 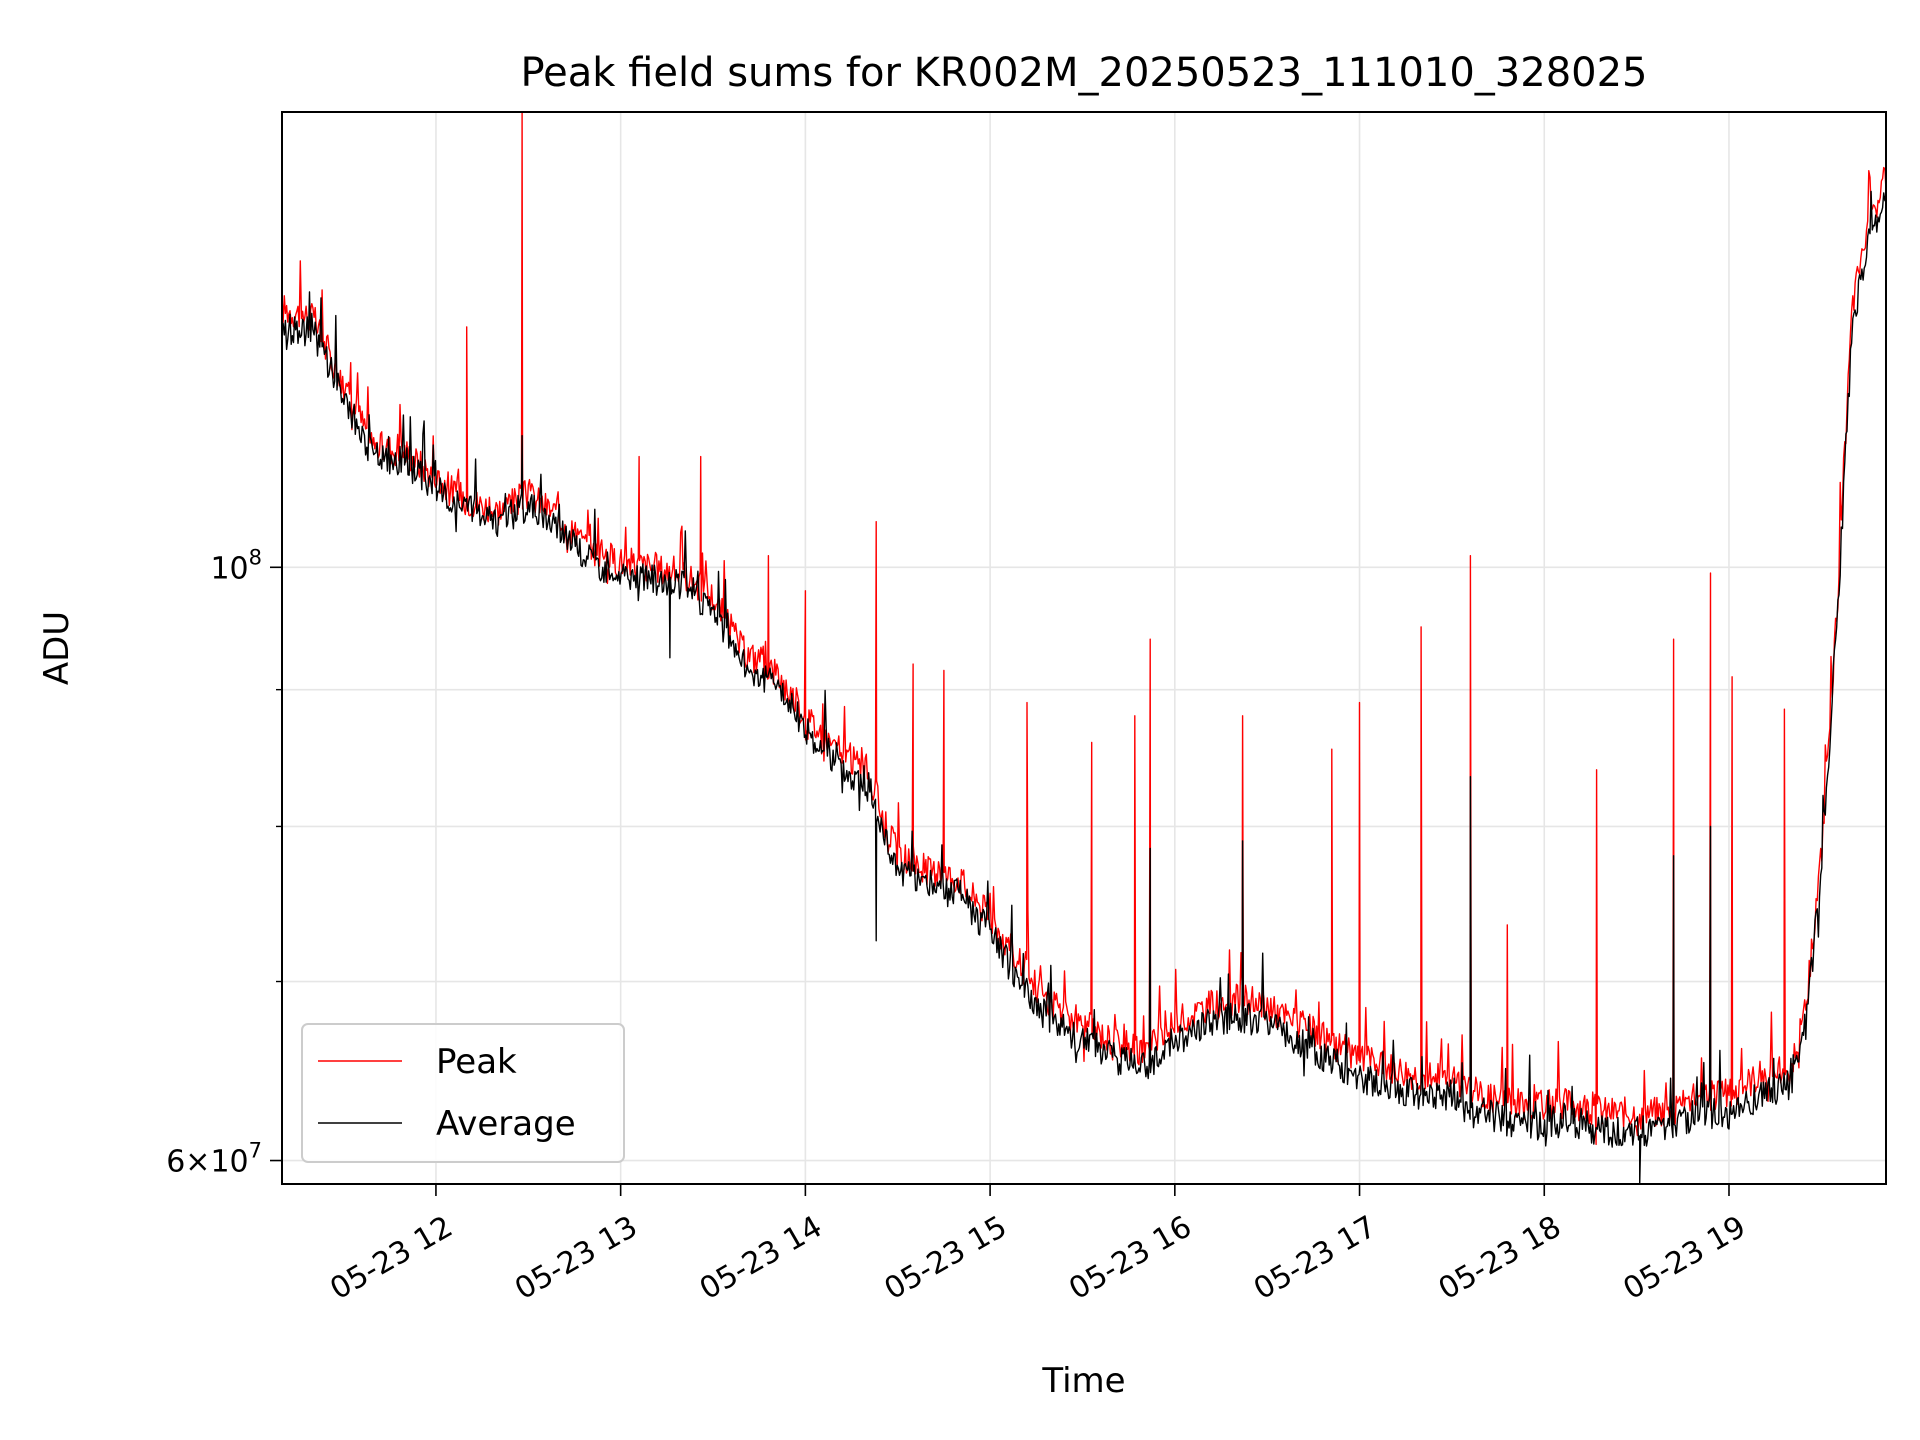 I want to click on x-axis-title: Time, so click(x=1083, y=1381).